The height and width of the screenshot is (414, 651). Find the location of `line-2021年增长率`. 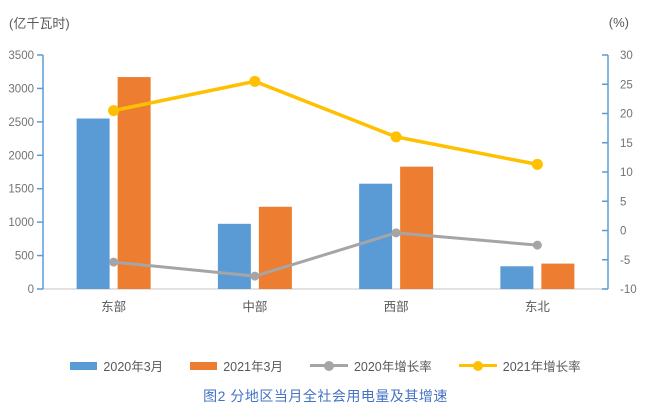

line-2021年增长率 is located at coordinates (325, 123).